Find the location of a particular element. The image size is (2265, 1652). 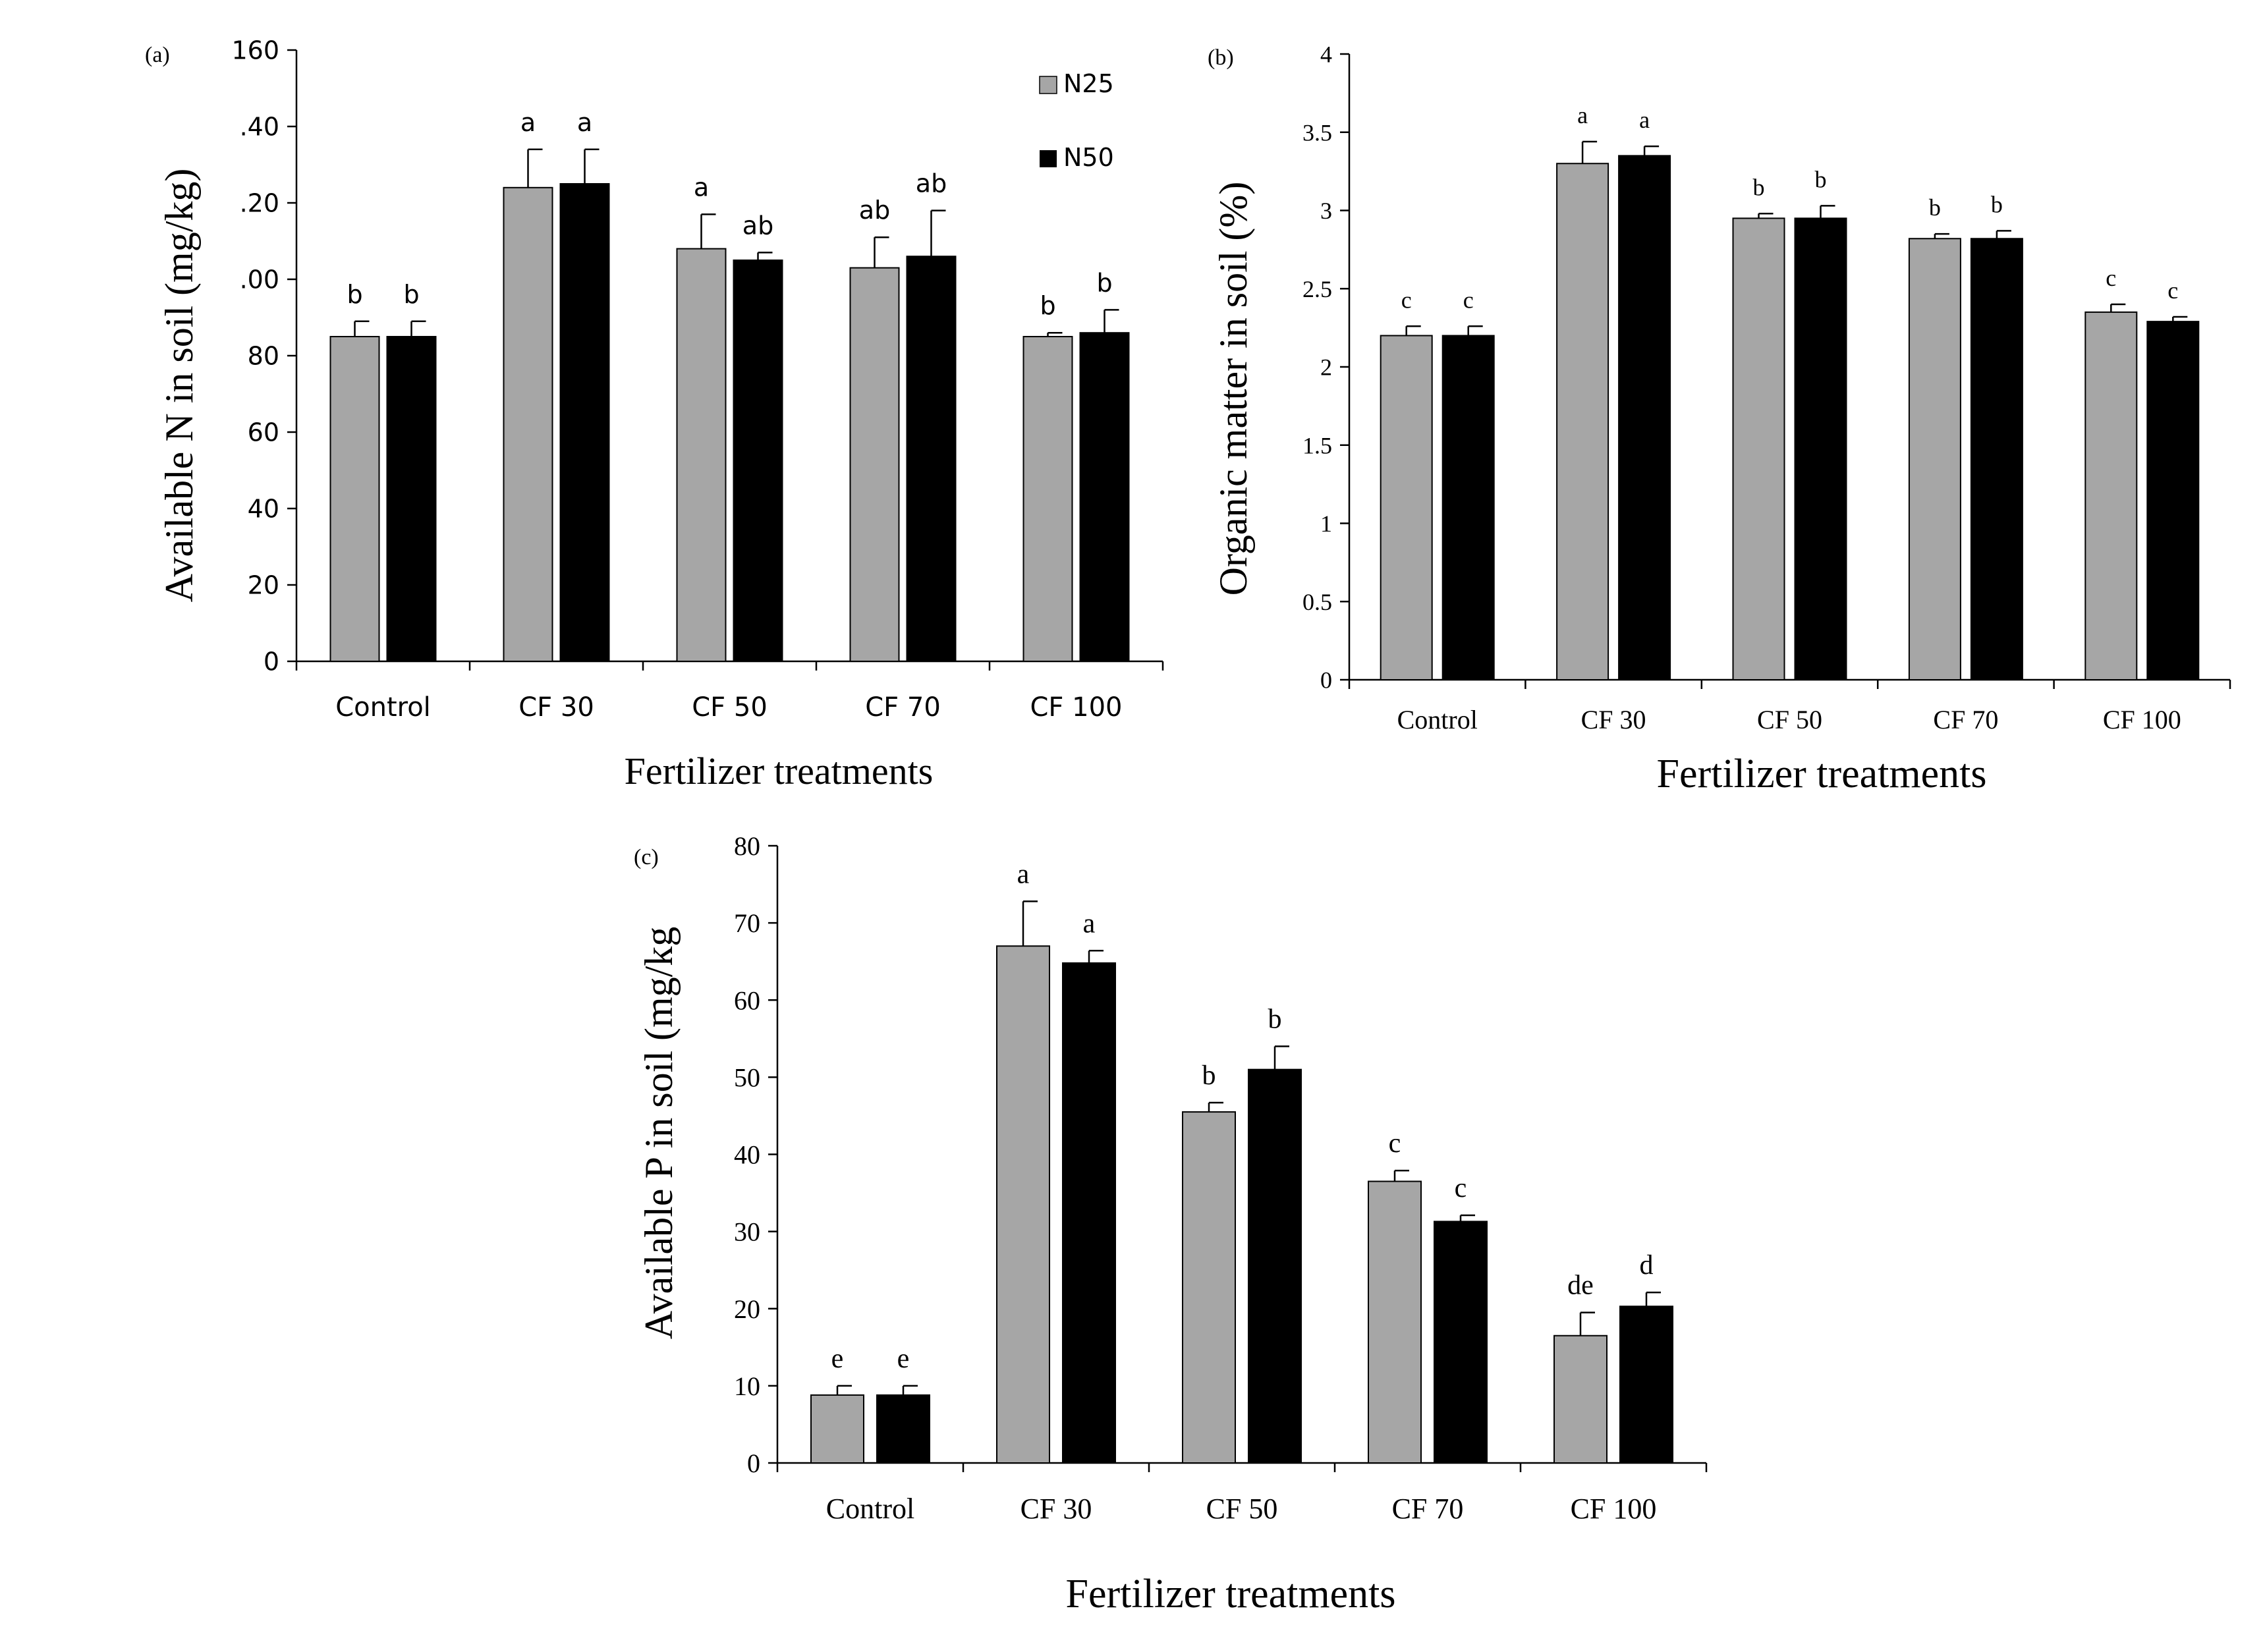

significance-letter: e is located at coordinates (837, 1359).